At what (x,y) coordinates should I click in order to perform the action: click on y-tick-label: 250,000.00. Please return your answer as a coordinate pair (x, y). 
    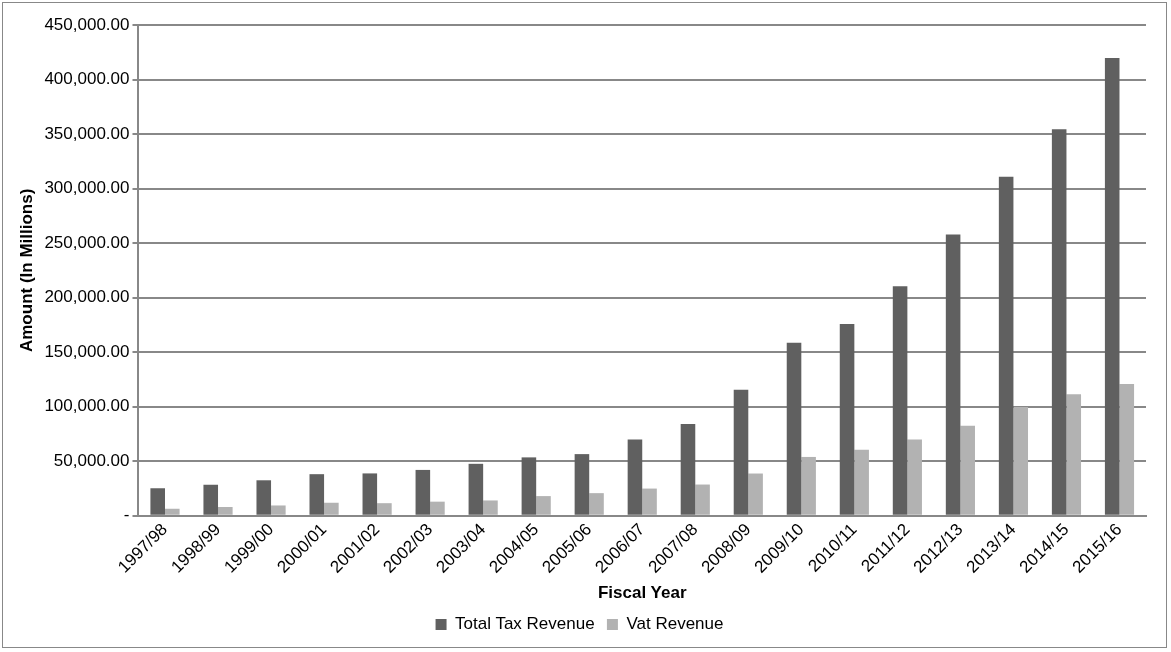
    Looking at the image, I should click on (87, 242).